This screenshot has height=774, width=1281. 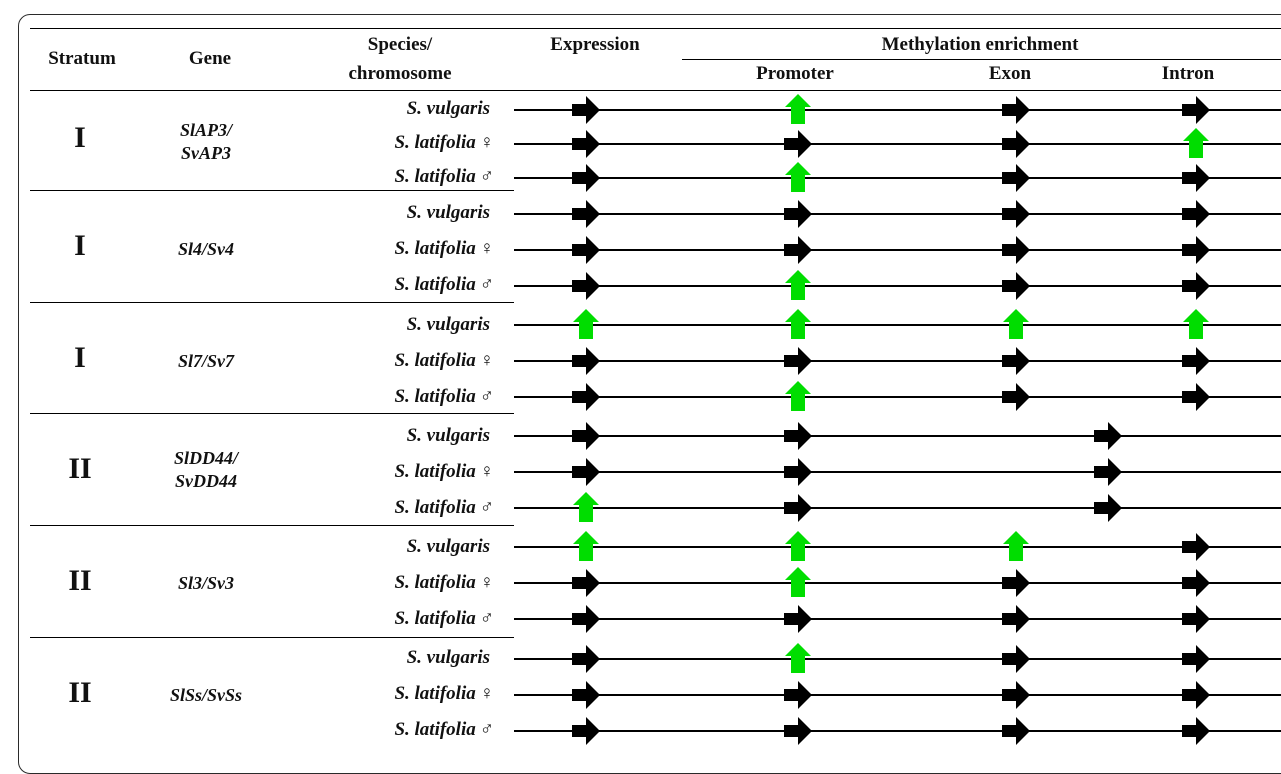 I want to click on methylation-header-rule, so click(x=981, y=59).